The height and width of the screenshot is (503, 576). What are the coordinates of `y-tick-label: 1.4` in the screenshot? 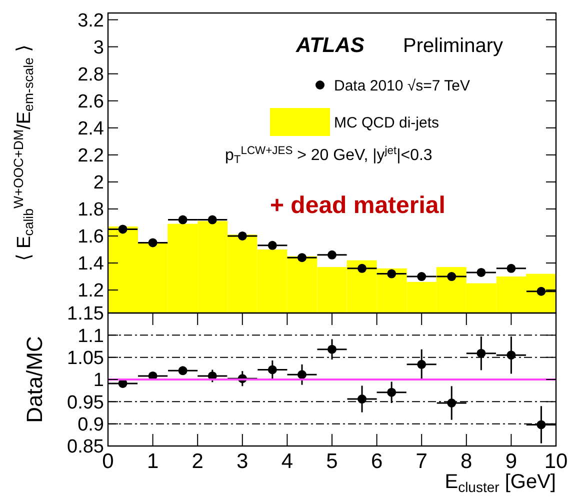 It's located at (91, 264).